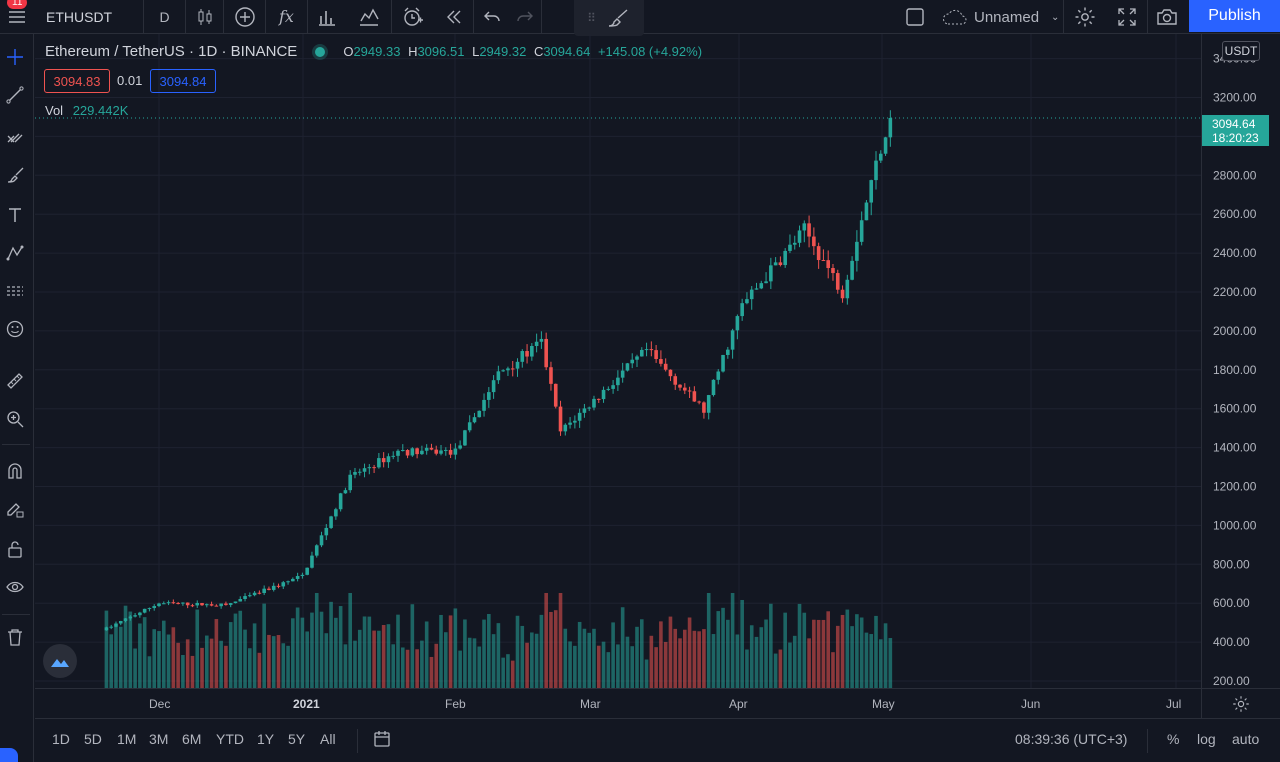 The image size is (1280, 762). I want to click on fullscreen-button, so click(1127, 17).